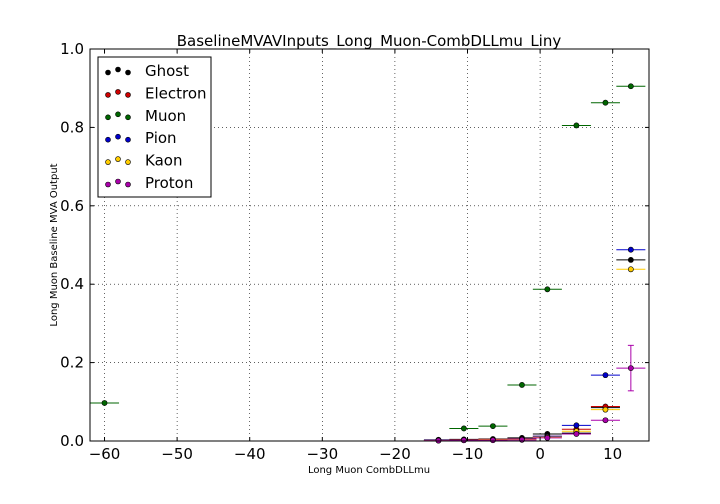 The height and width of the screenshot is (504, 720). I want to click on legend-item-proton: Proton, so click(149, 183).